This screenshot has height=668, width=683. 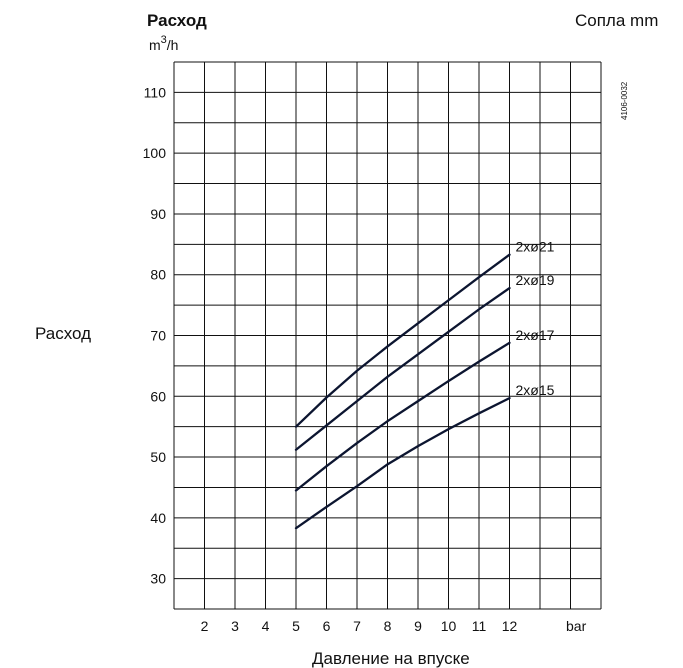 I want to click on y-tick-label: 40, so click(x=158, y=518).